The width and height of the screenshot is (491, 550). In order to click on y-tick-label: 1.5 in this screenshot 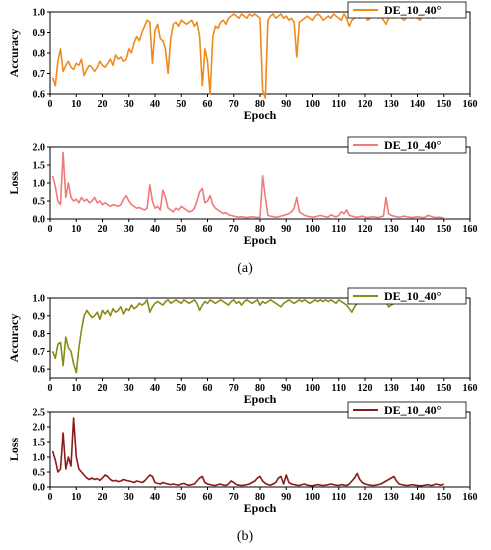, I will do `click(39, 166)`.